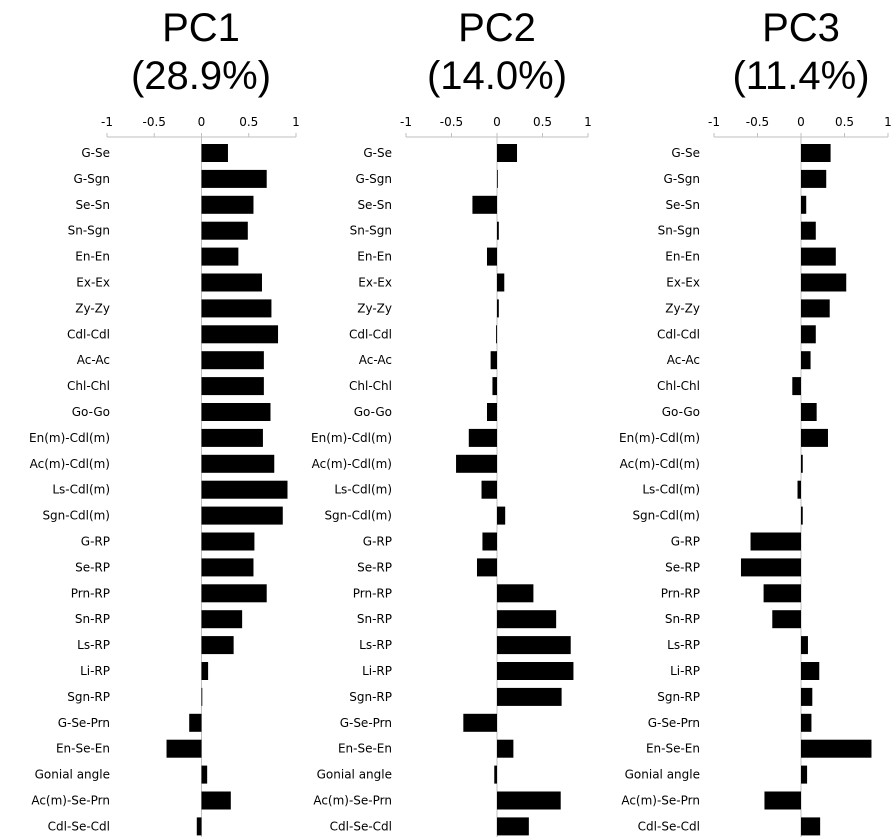  What do you see at coordinates (374, 308) in the screenshot?
I see `category-label: Zy-Zy` at bounding box center [374, 308].